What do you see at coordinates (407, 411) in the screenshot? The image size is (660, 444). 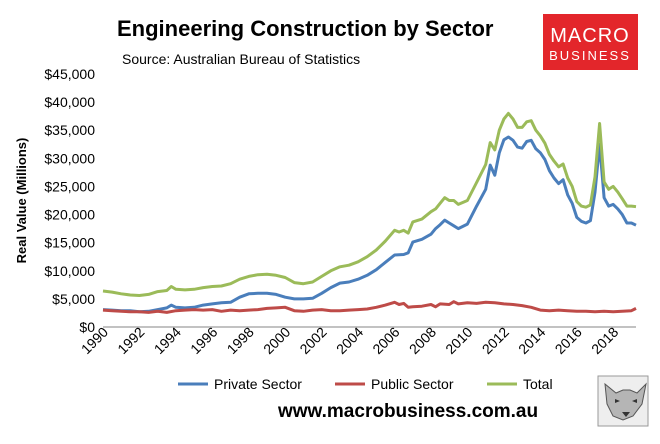 I see `website-url: www.macrobusiness.com.au` at bounding box center [407, 411].